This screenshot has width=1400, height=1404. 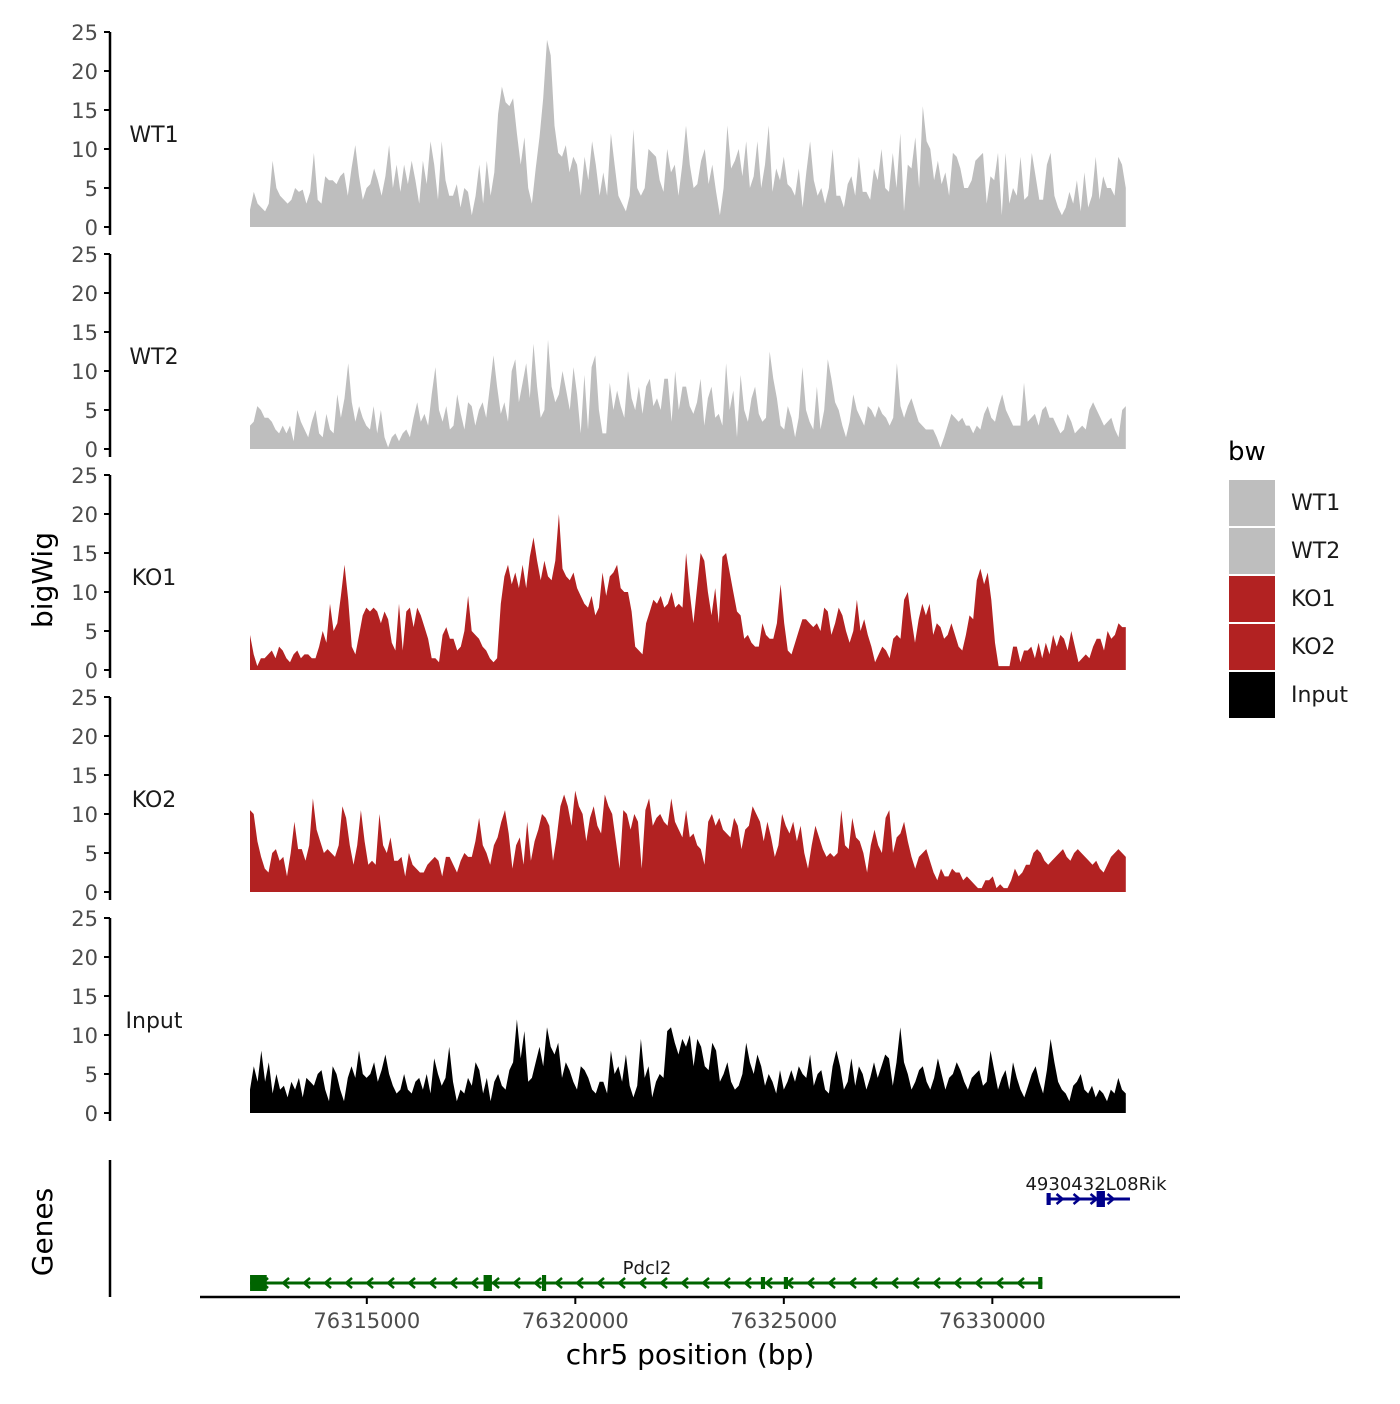 I want to click on track-label: WT1, so click(x=153, y=135).